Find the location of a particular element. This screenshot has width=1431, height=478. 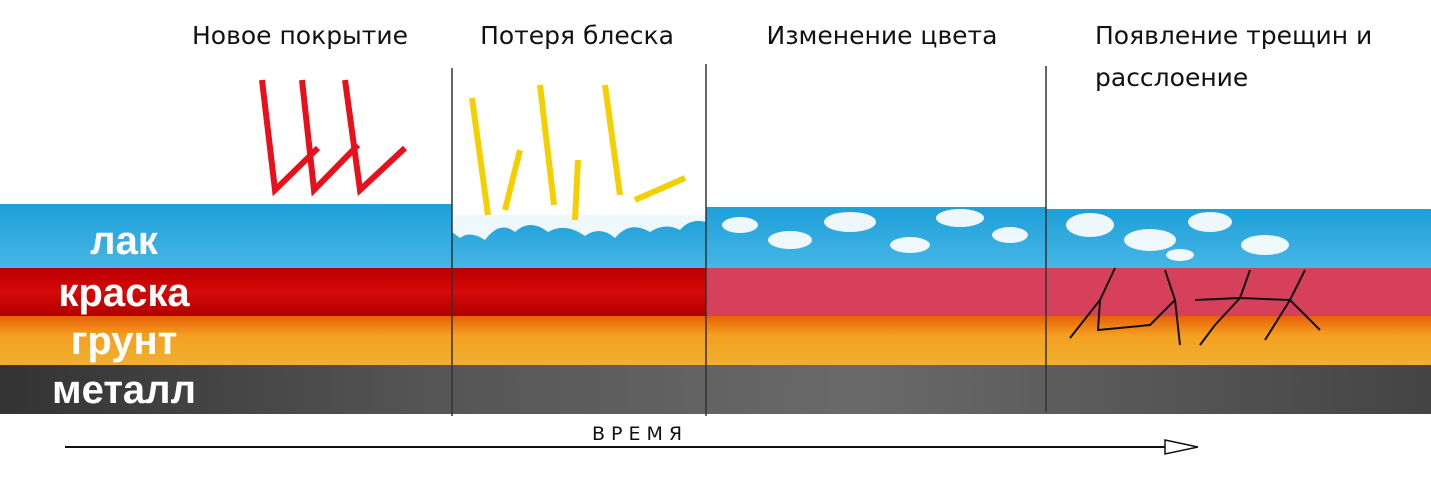

paint-layer is located at coordinates (353, 292).